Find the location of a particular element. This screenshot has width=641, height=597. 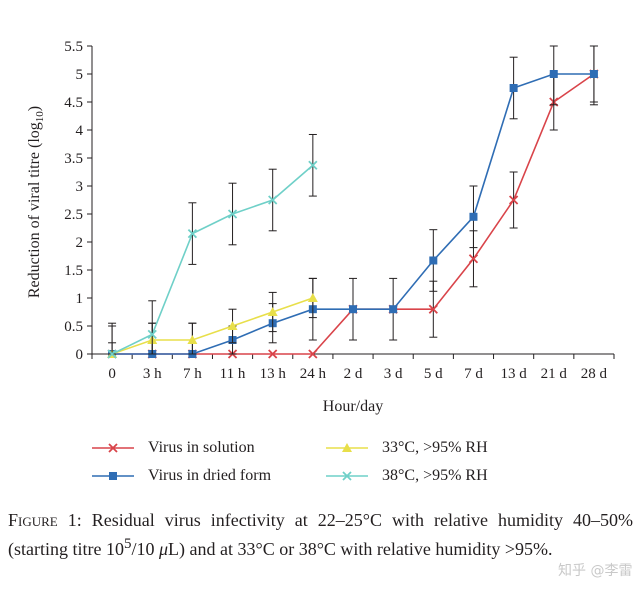

y-axis-title-close: ) is located at coordinates (34, 108).